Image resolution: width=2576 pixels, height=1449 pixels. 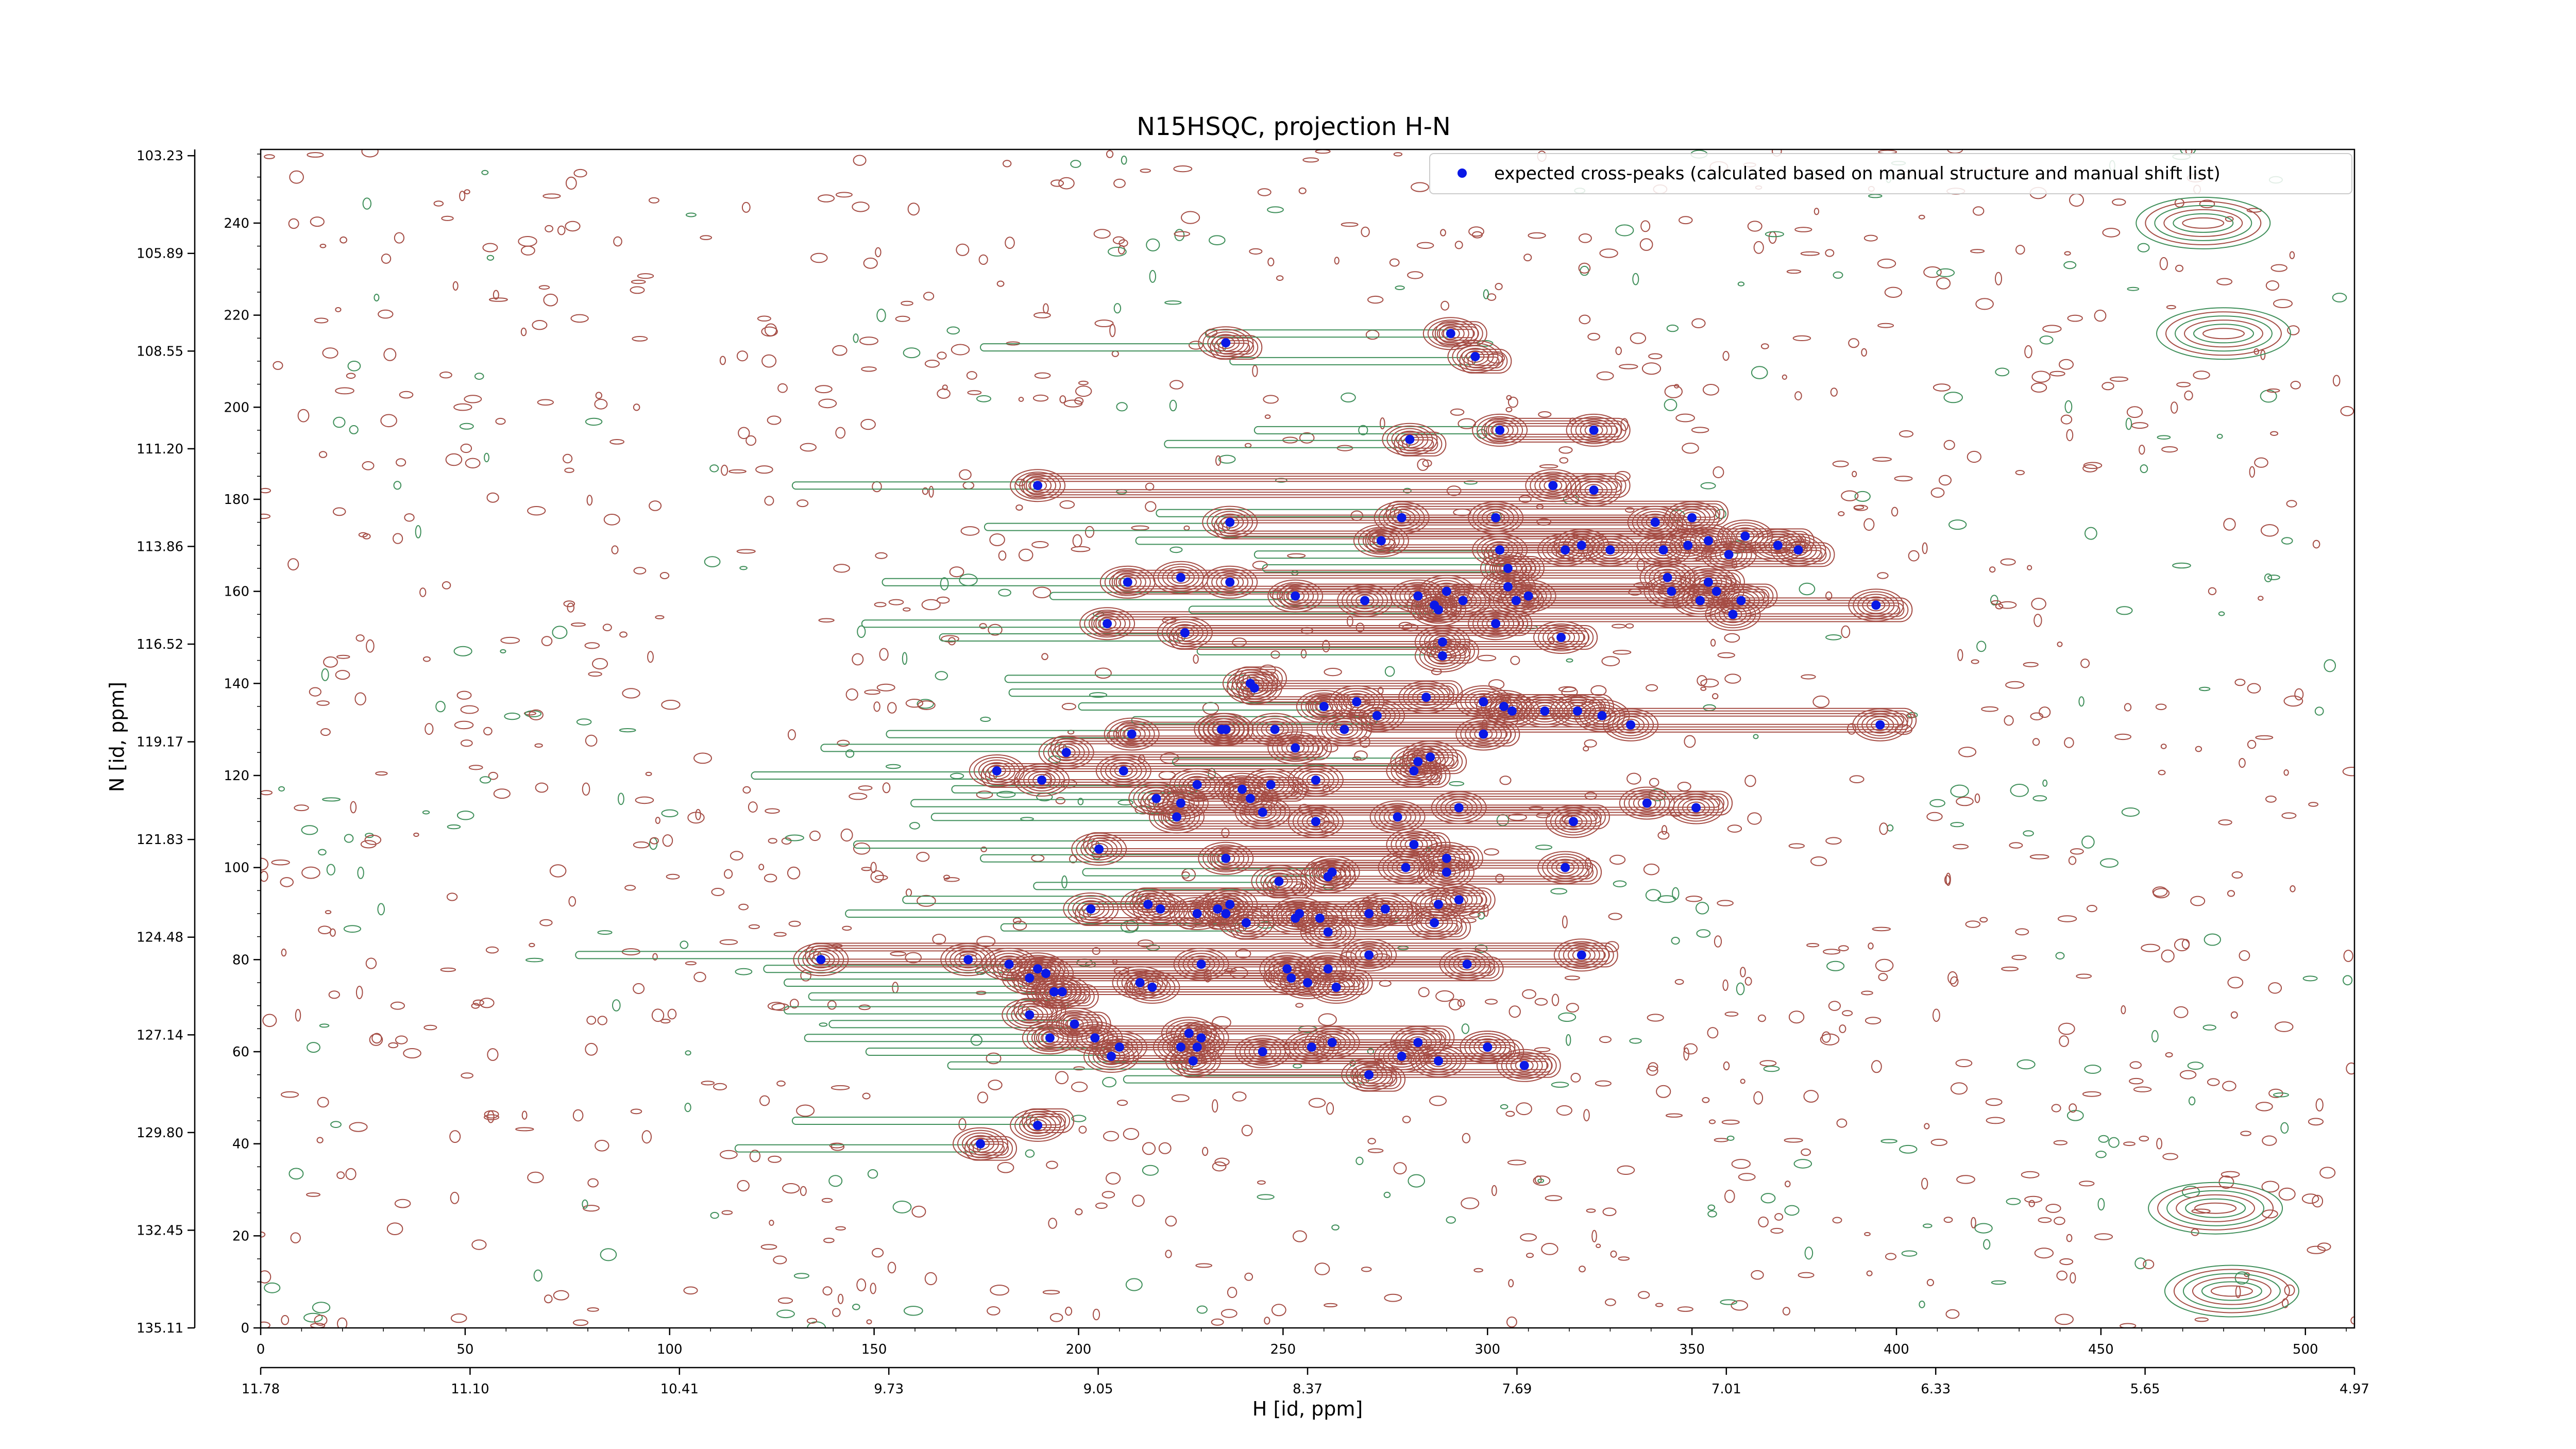 I want to click on x-tick-label: 450, so click(x=2101, y=1349).